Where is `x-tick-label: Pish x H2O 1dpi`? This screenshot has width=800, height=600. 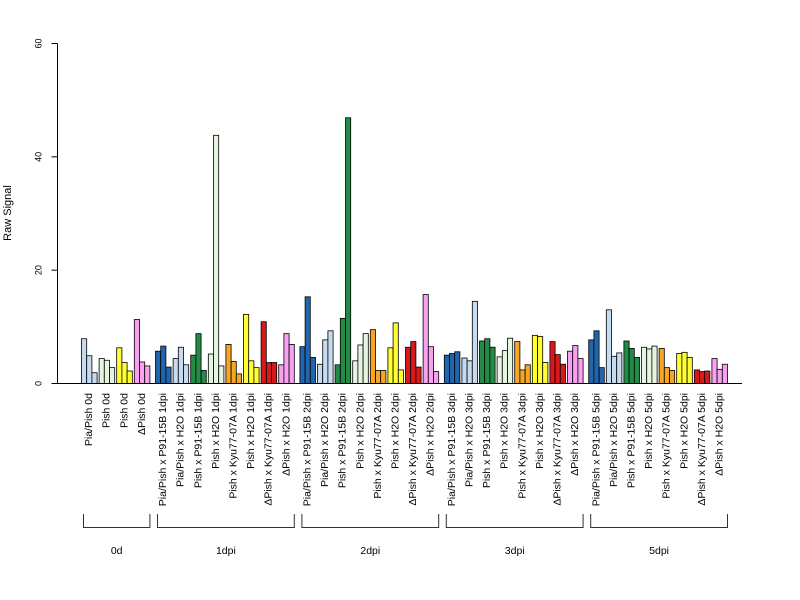 x-tick-label: Pish x H2O 1dpi is located at coordinates (216, 431).